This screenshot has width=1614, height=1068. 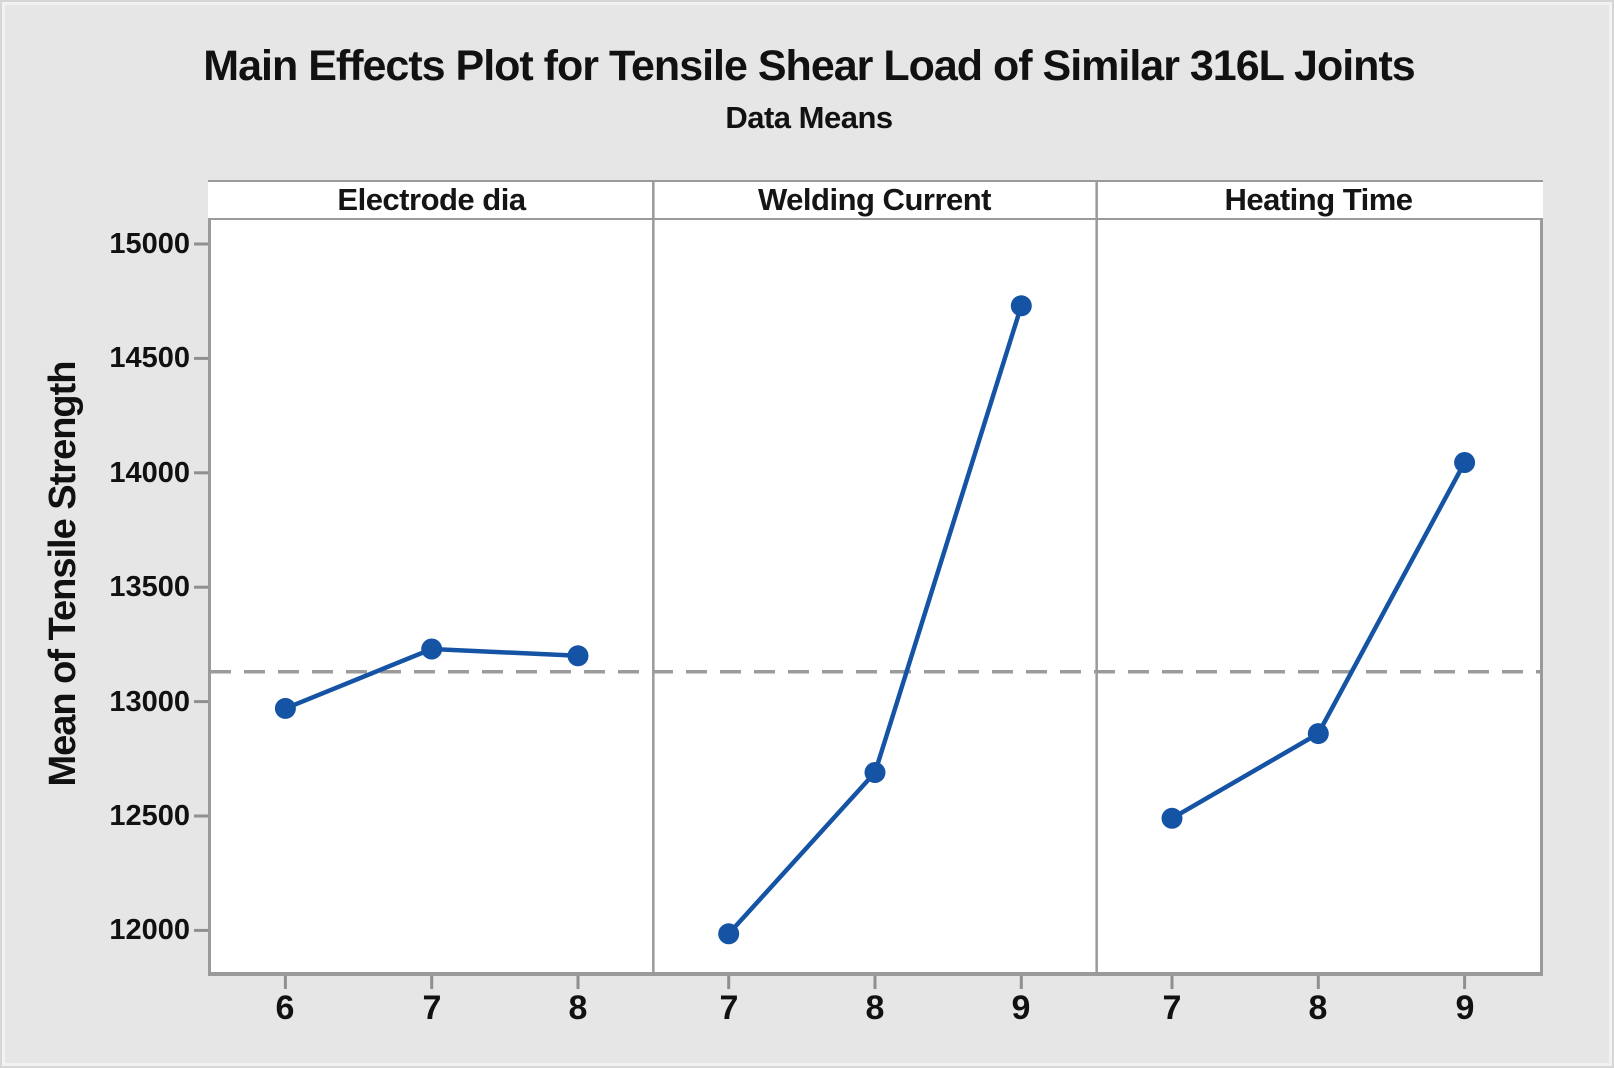 I want to click on y-axis-tick-label: 13000, so click(x=149, y=702).